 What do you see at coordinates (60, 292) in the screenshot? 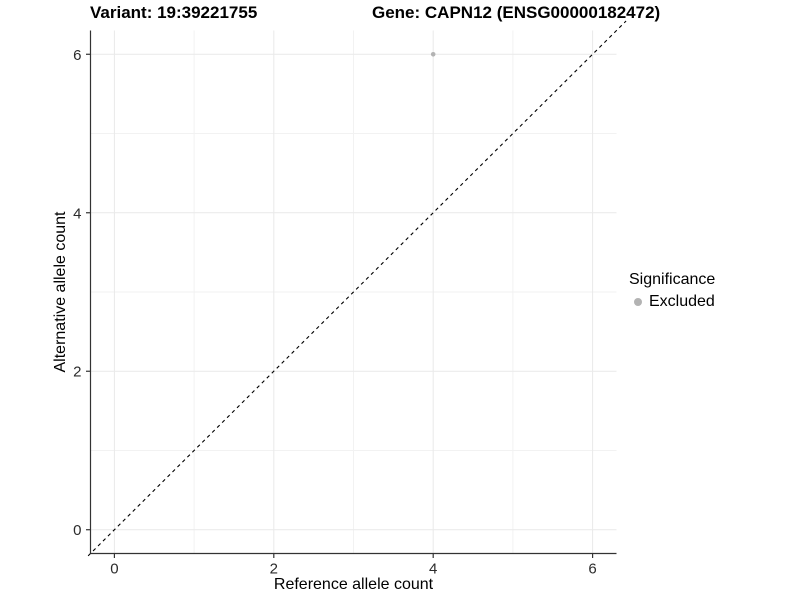
I see `y-axis-title: Alternative allele count` at bounding box center [60, 292].